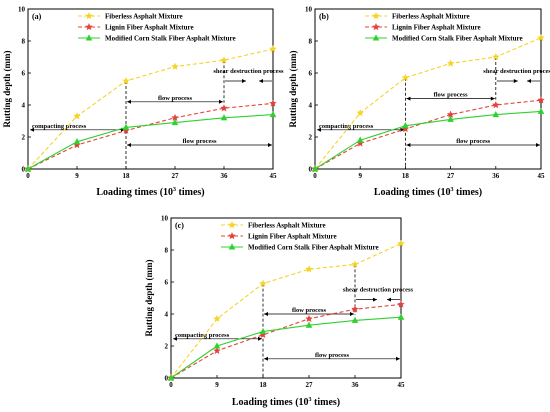 This screenshot has height=412, width=550. I want to click on y-tick-label: 2, so click(24, 138).